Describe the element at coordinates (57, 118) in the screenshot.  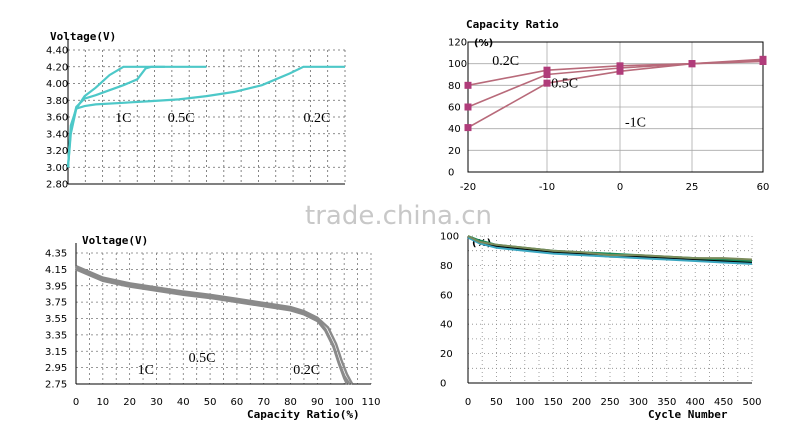
I see `y-tick-label: 3.60` at that location.